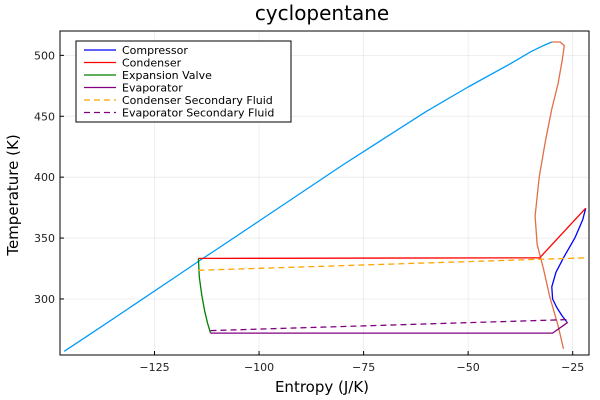  What do you see at coordinates (389, 327) in the screenshot?
I see `evaporator-line` at bounding box center [389, 327].